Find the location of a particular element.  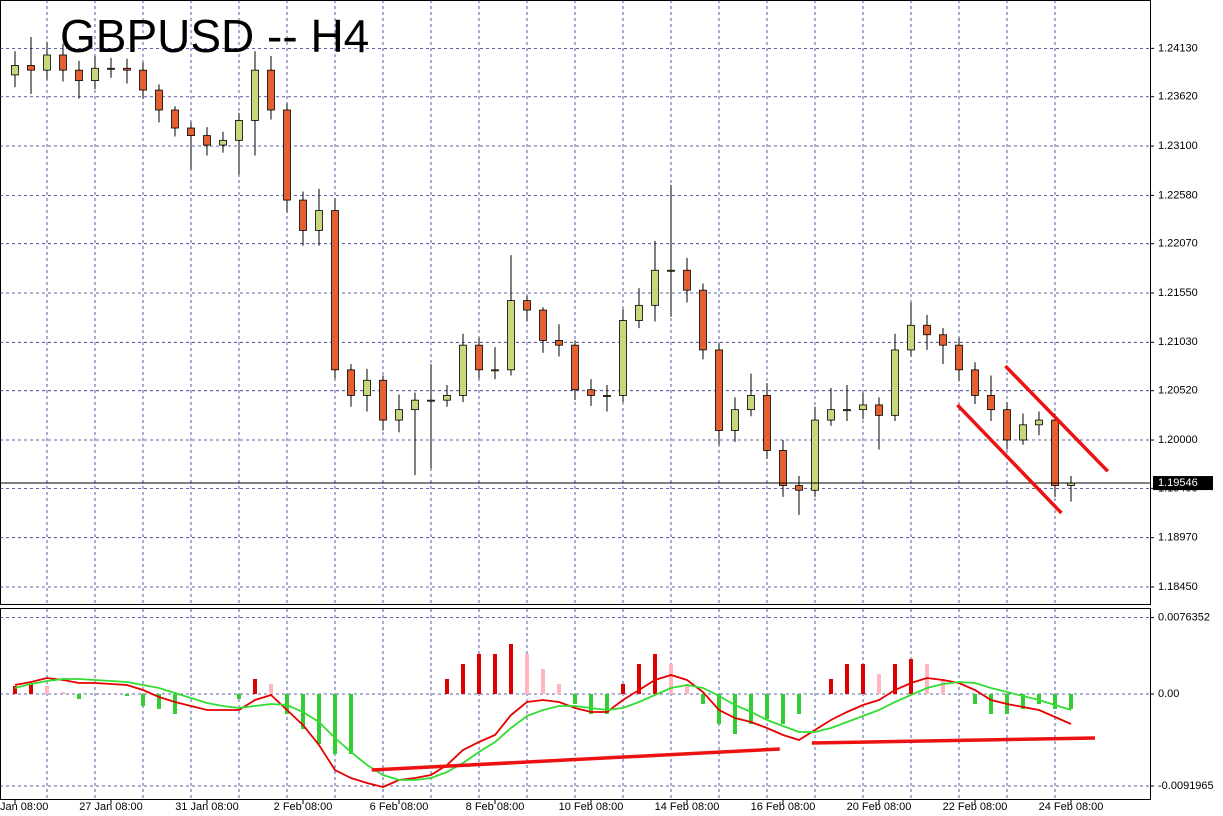

x-tick-label: 8 Feb 08:00 is located at coordinates (495, 807).